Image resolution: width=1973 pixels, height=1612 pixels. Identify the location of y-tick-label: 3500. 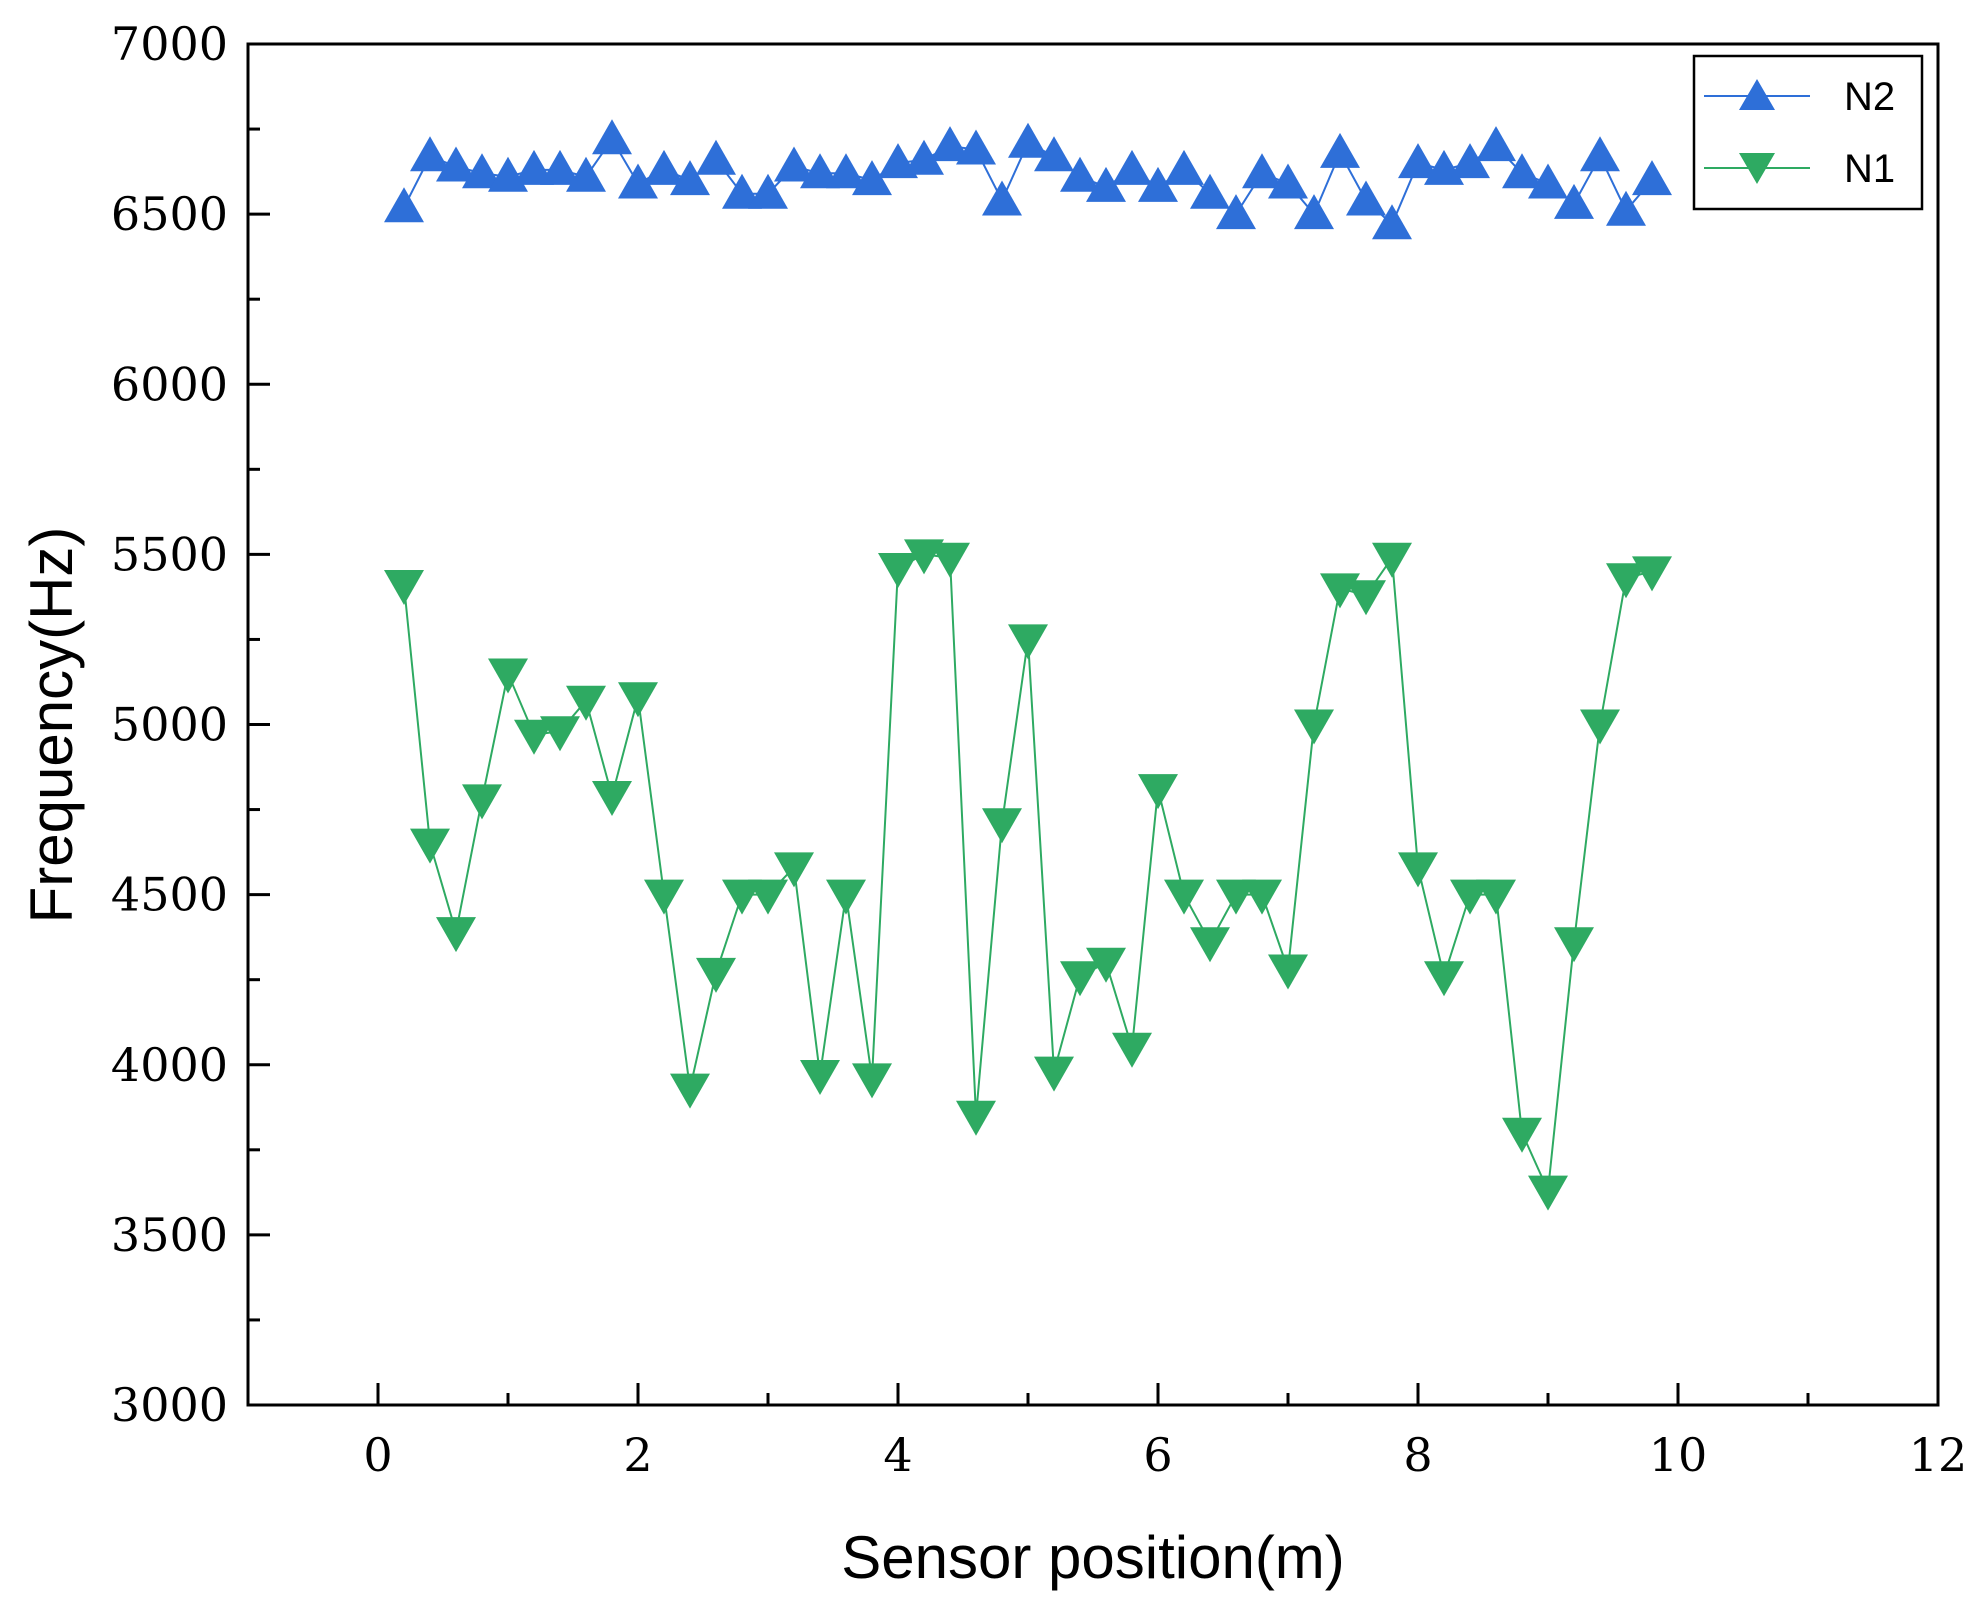
(169, 1235).